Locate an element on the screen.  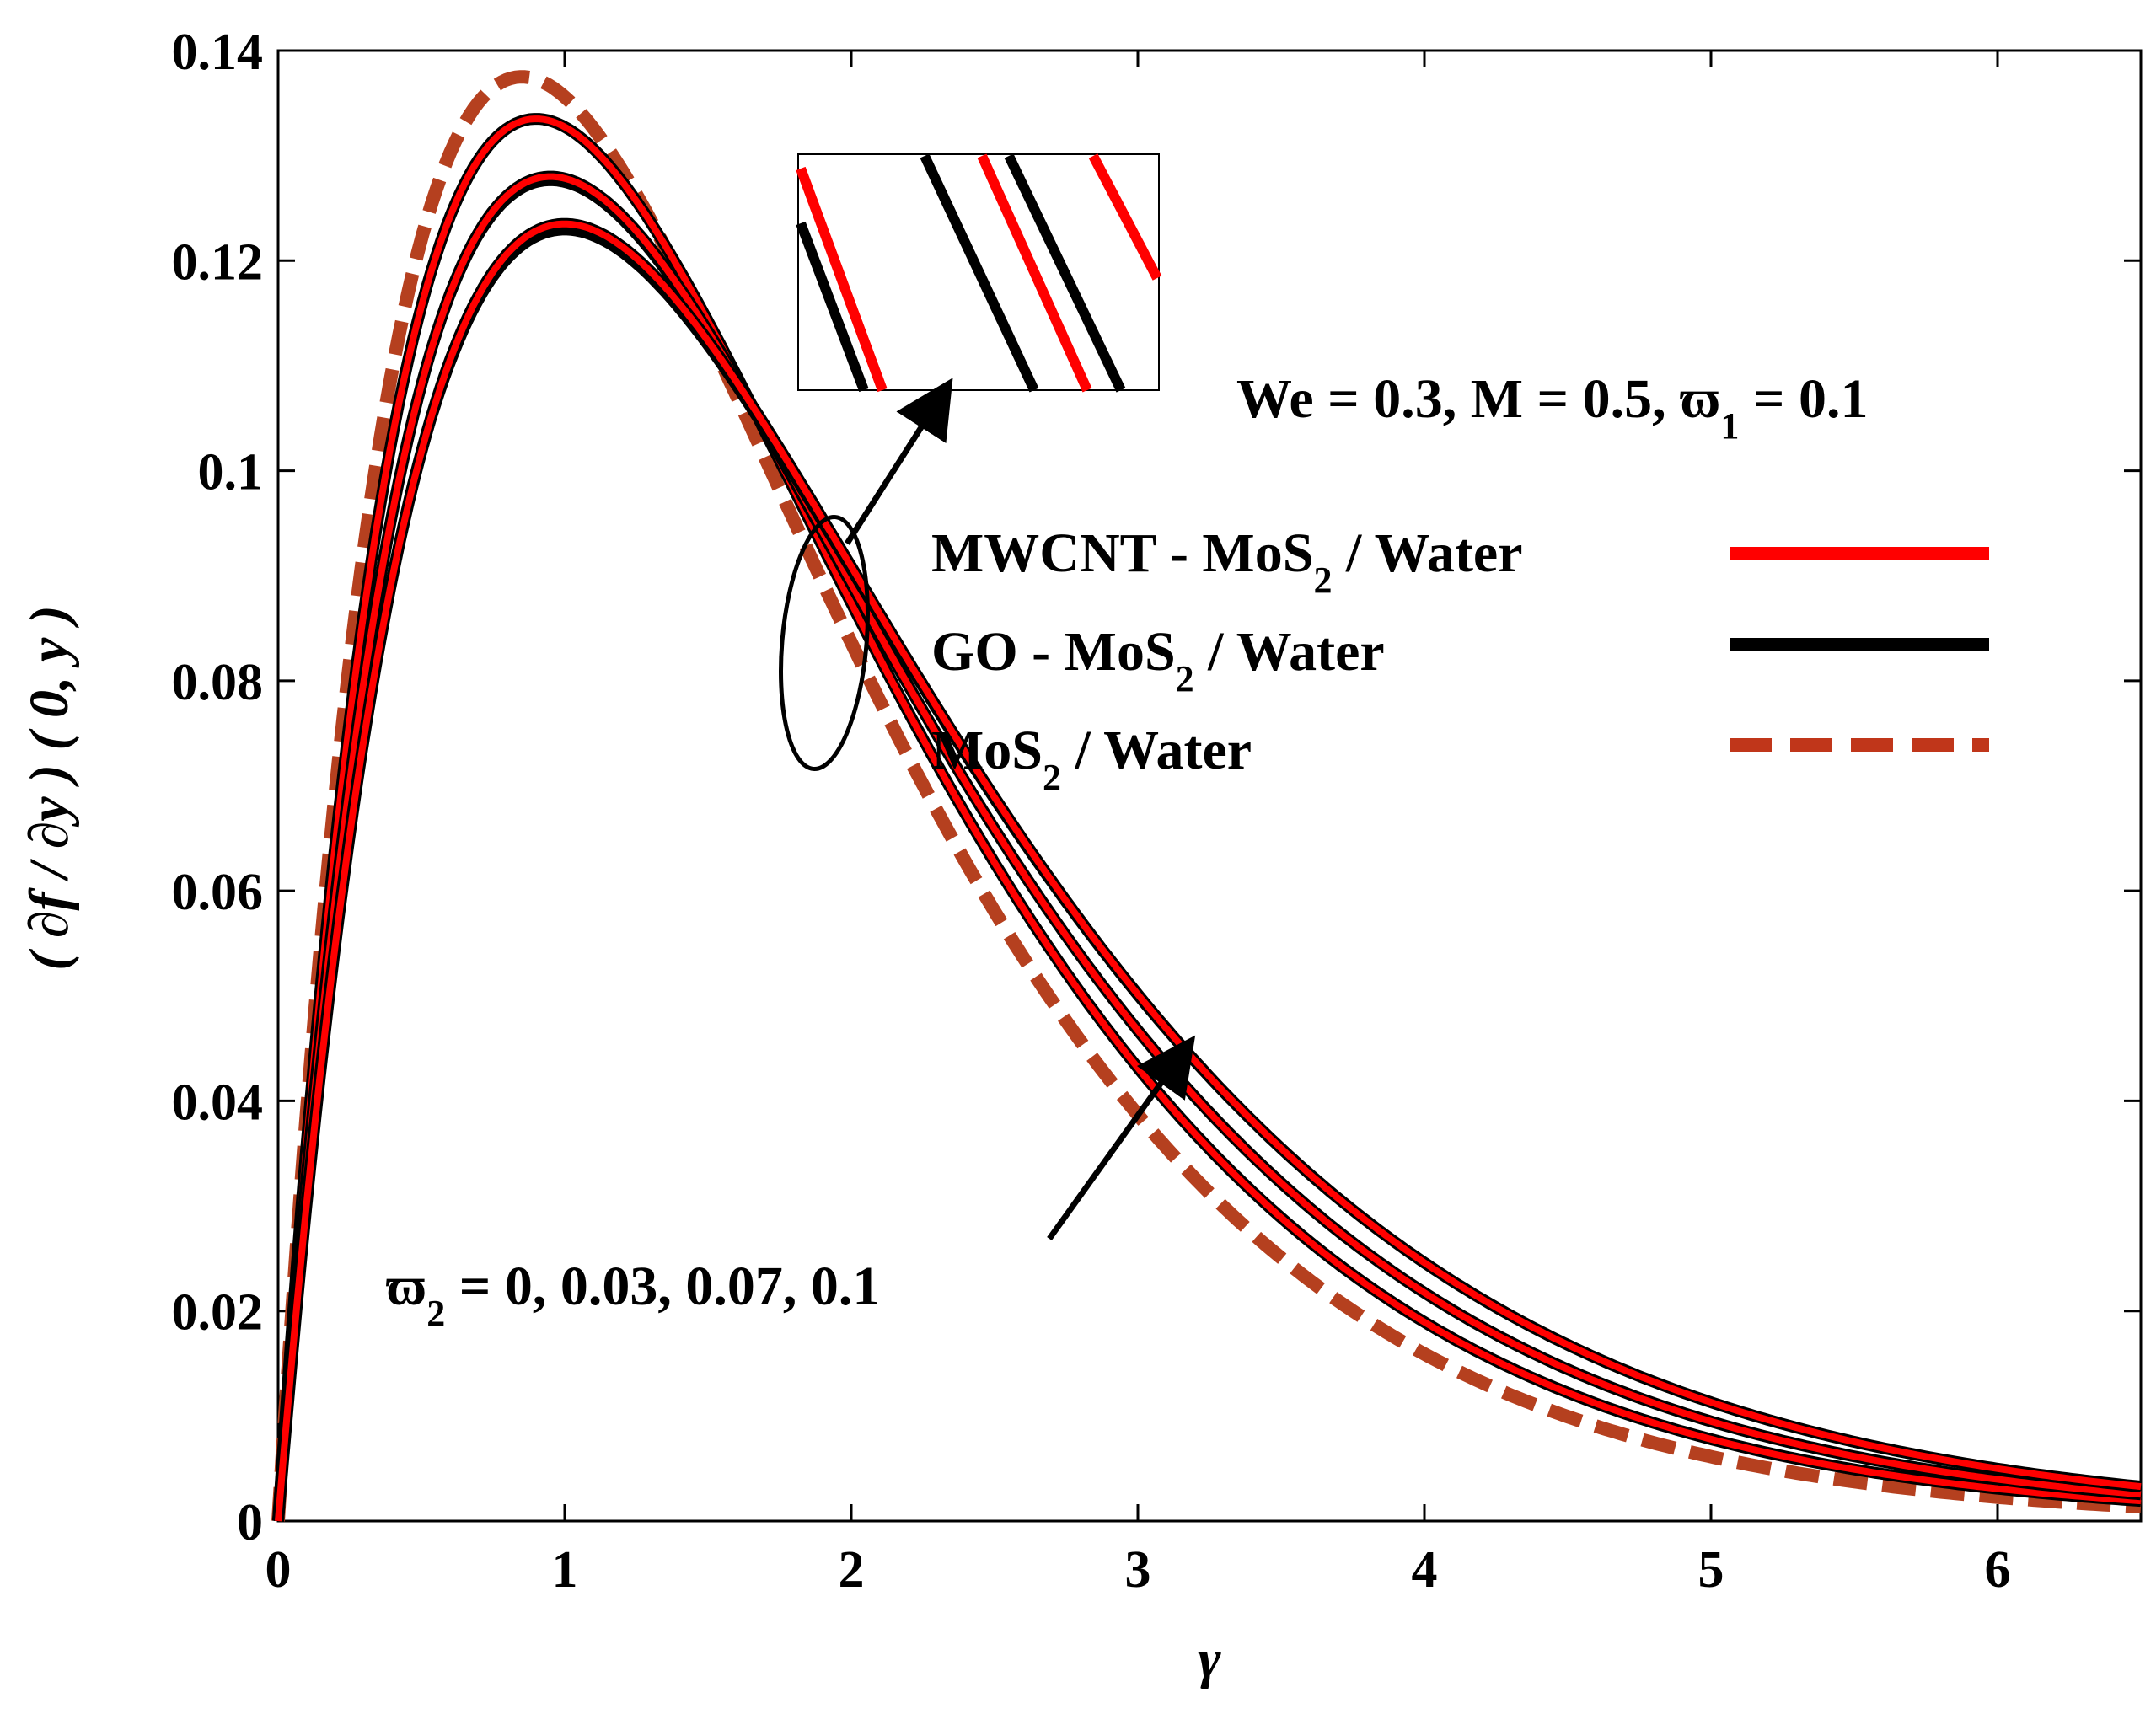
legend-entry-mwcnt: MWCNT - MoS2 / Water is located at coordinates (1460, 561).